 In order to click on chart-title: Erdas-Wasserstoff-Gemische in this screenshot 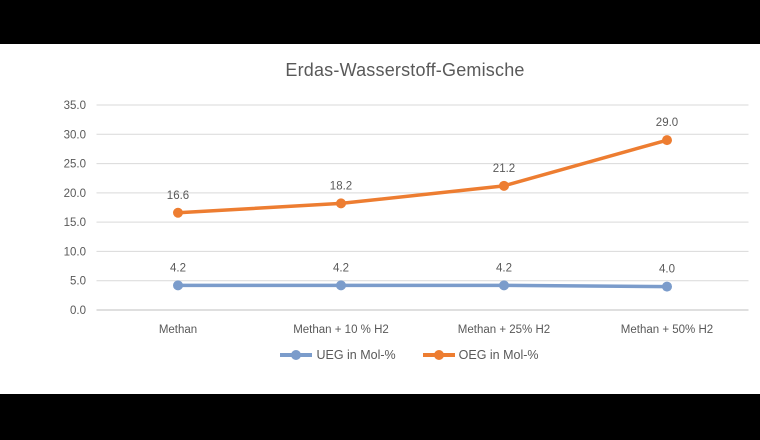, I will do `click(405, 70)`.